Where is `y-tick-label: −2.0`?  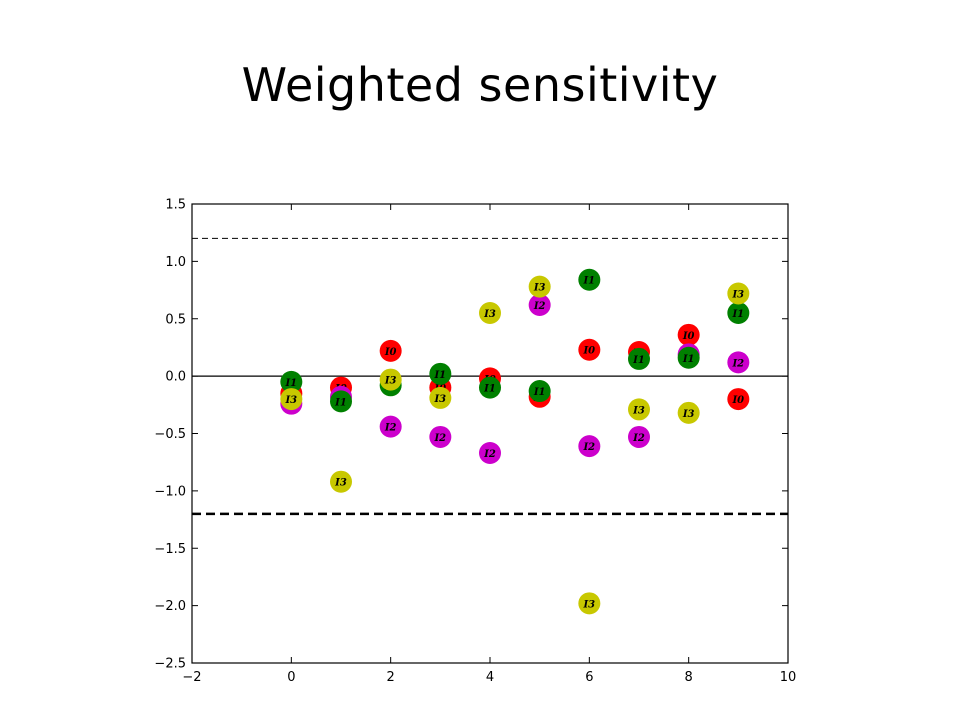 y-tick-label: −2.0 is located at coordinates (170, 606).